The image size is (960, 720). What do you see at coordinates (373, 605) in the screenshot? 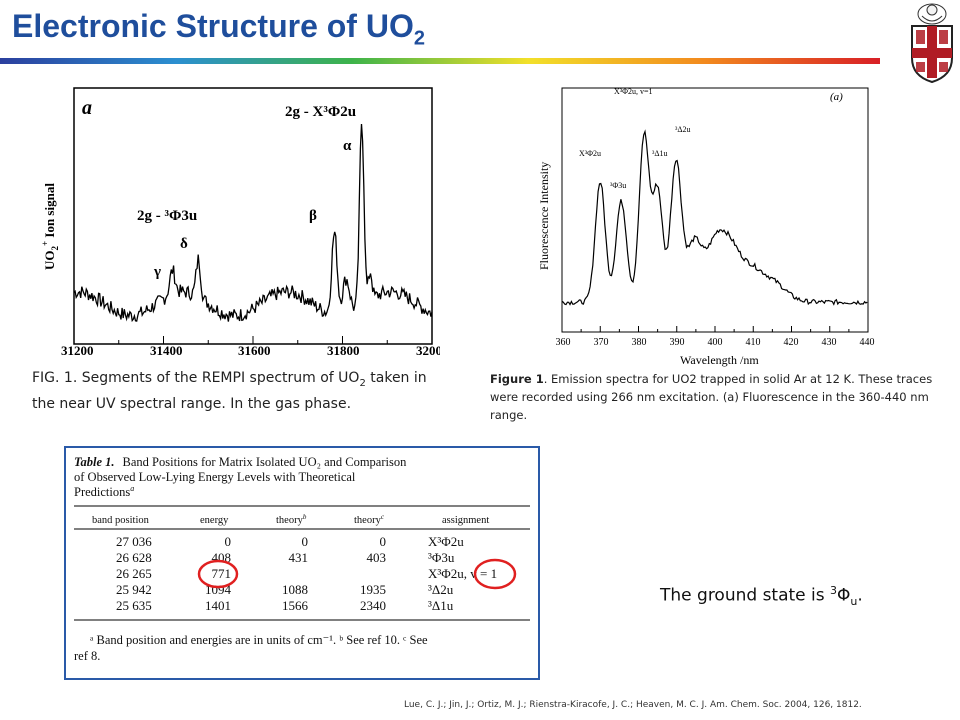
I see `svg-text: 2340` at bounding box center [373, 605].